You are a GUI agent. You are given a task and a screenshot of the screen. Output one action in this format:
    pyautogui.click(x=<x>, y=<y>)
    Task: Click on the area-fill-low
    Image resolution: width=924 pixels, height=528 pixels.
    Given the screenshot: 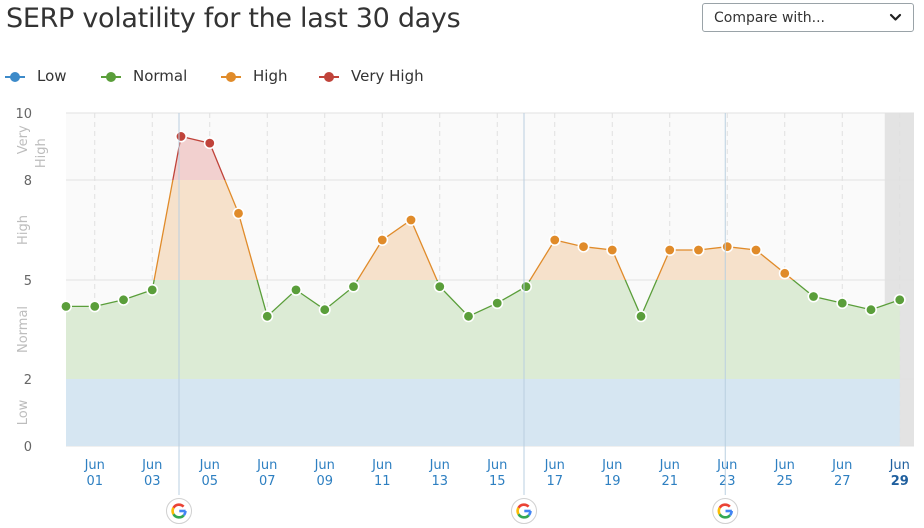 What is the action you would take?
    pyautogui.click(x=483, y=412)
    